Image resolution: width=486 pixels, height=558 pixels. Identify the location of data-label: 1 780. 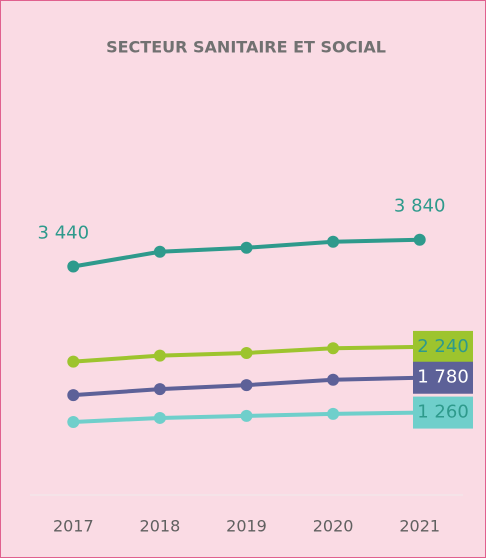
(443, 377).